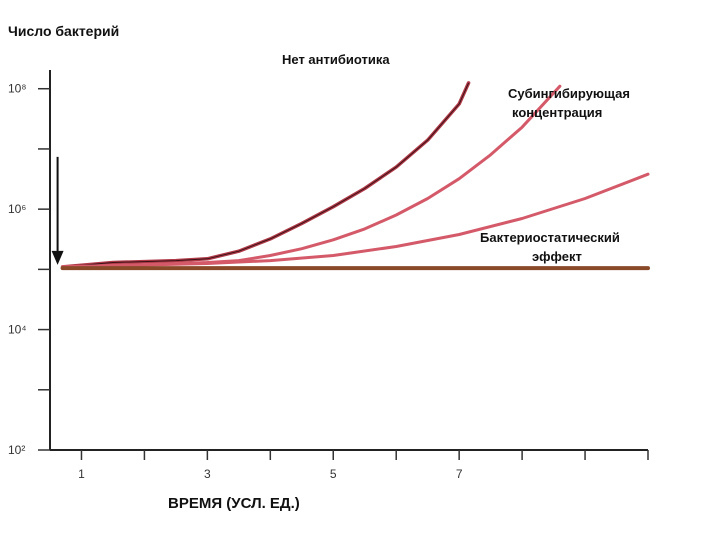 The width and height of the screenshot is (720, 540). I want to click on annotation-bacteriostatic-line2: эффект, so click(557, 256).